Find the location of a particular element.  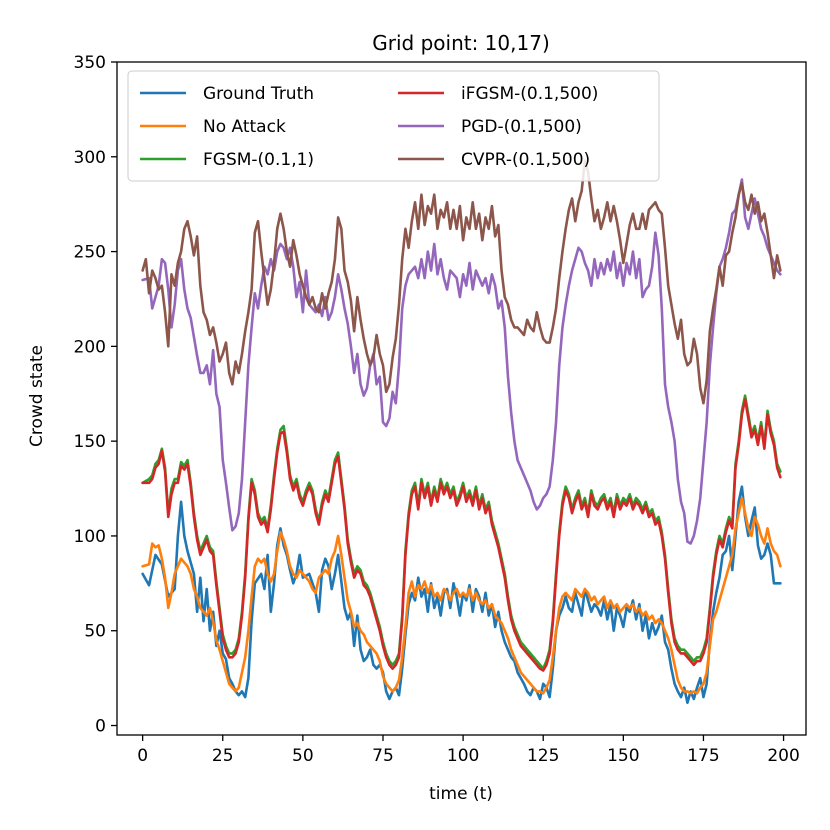

y-tick-label: 300 is located at coordinates (90, 158).